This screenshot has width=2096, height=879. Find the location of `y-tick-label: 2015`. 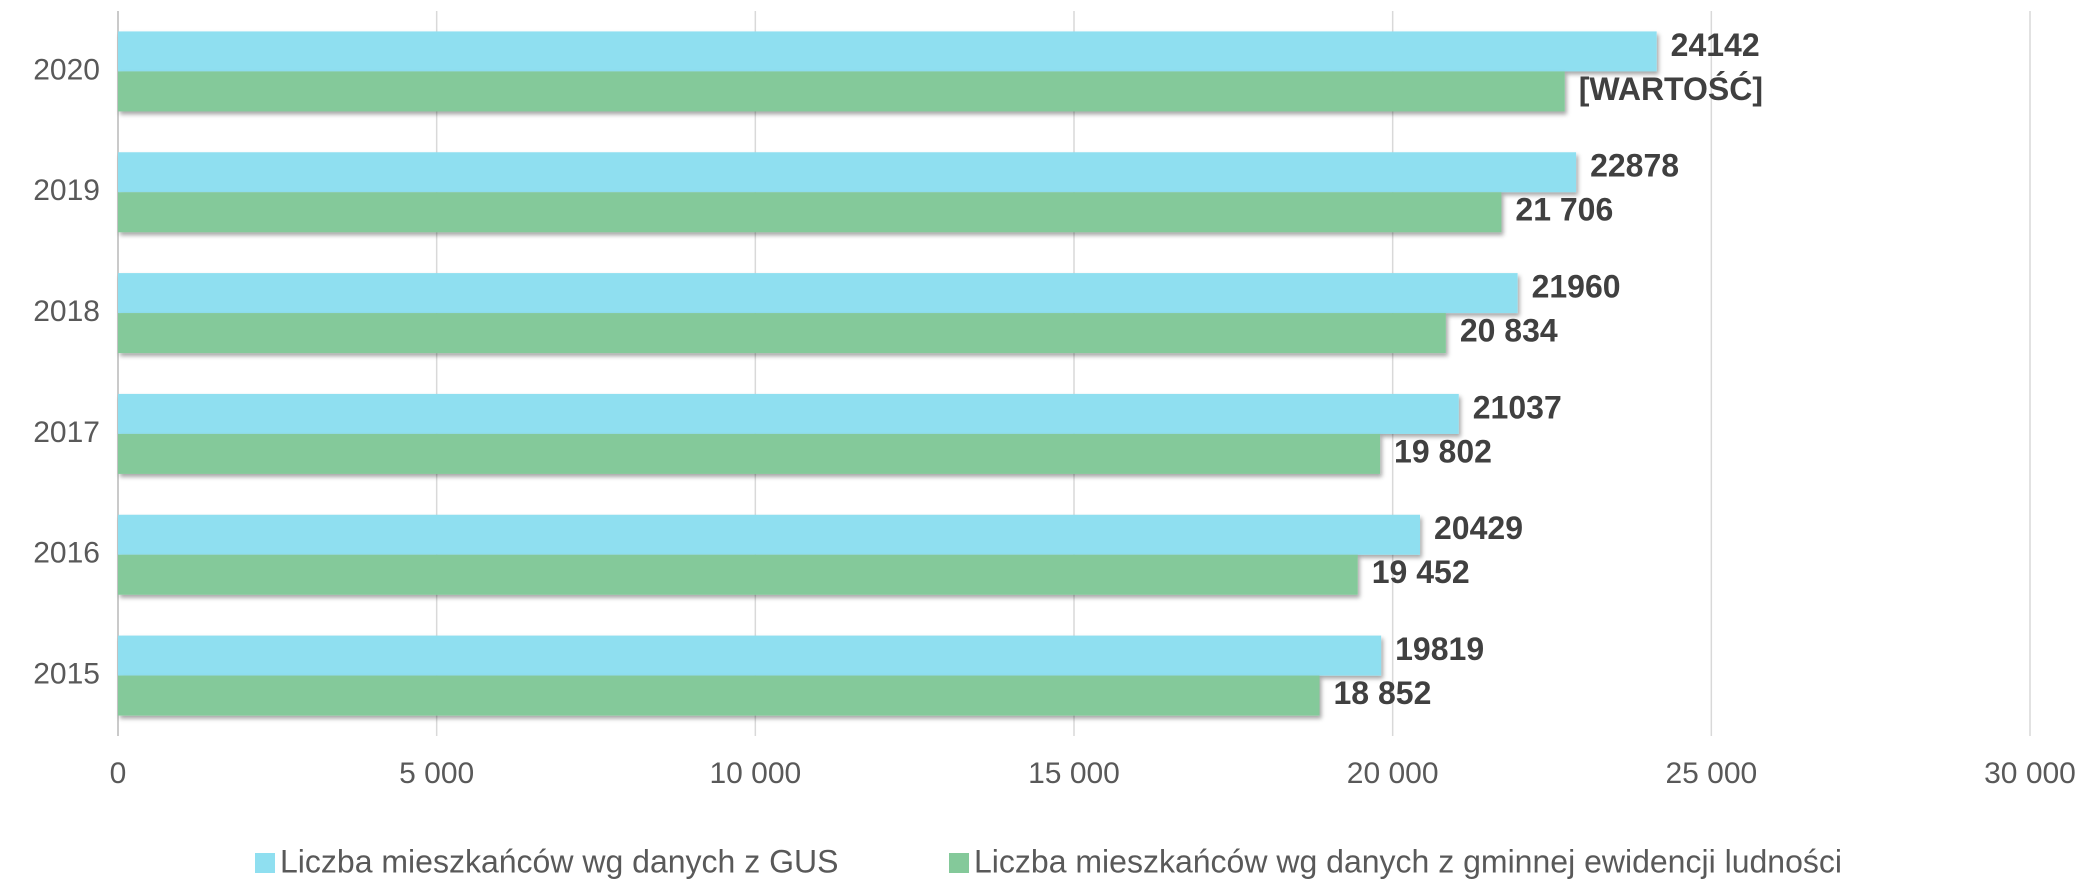

y-tick-label: 2015 is located at coordinates (66, 674).